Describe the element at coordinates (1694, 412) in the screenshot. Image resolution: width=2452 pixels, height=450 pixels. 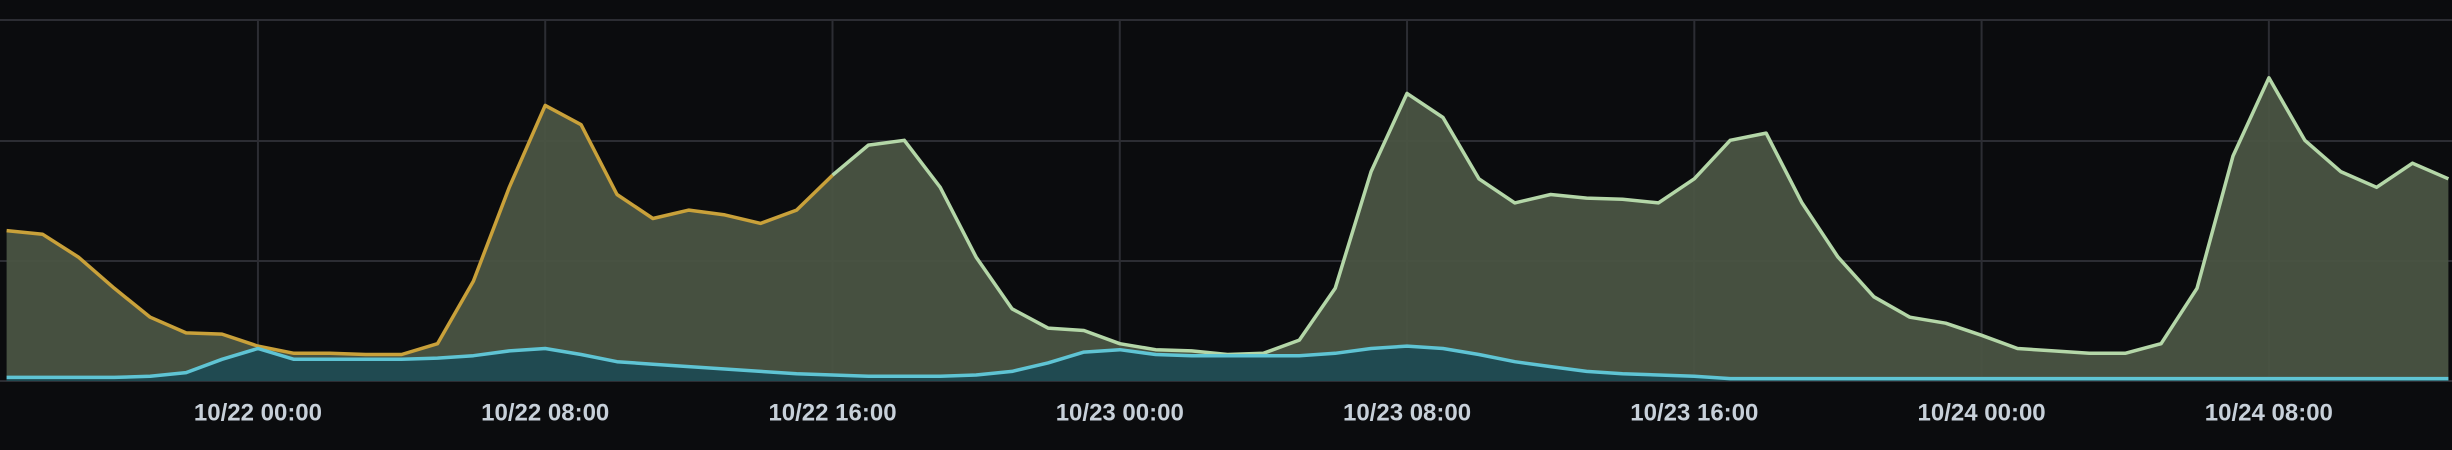
I see `x-tick-label: 10/23 16:00` at that location.